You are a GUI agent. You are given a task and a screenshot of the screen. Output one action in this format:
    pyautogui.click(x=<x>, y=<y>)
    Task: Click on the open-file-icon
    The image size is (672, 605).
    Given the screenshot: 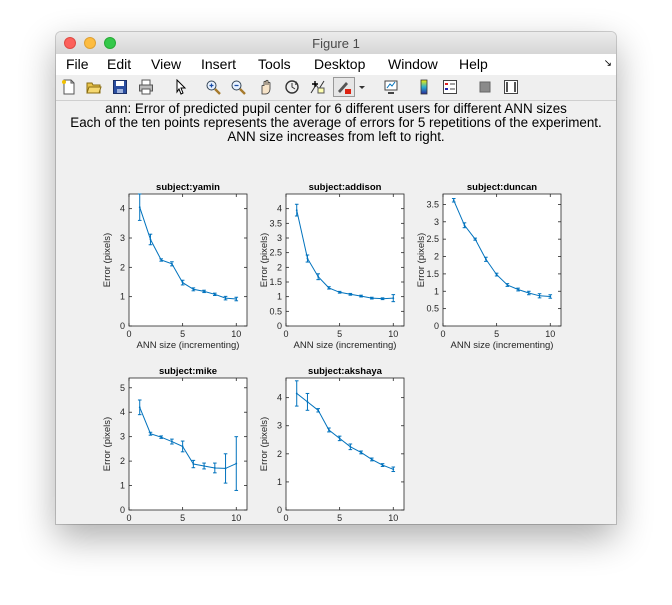 What is the action you would take?
    pyautogui.click(x=94, y=87)
    